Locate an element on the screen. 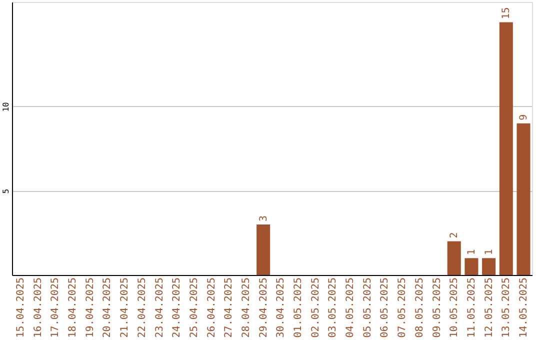 This screenshot has width=540, height=340. x-tick-label: 29.04.2025 is located at coordinates (264, 308).